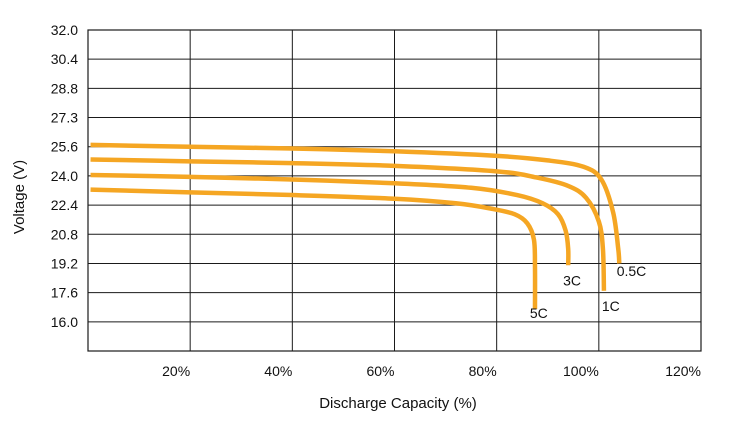 The height and width of the screenshot is (432, 730). What do you see at coordinates (330, 219) in the screenshot?
I see `series-line-3c` at bounding box center [330, 219].